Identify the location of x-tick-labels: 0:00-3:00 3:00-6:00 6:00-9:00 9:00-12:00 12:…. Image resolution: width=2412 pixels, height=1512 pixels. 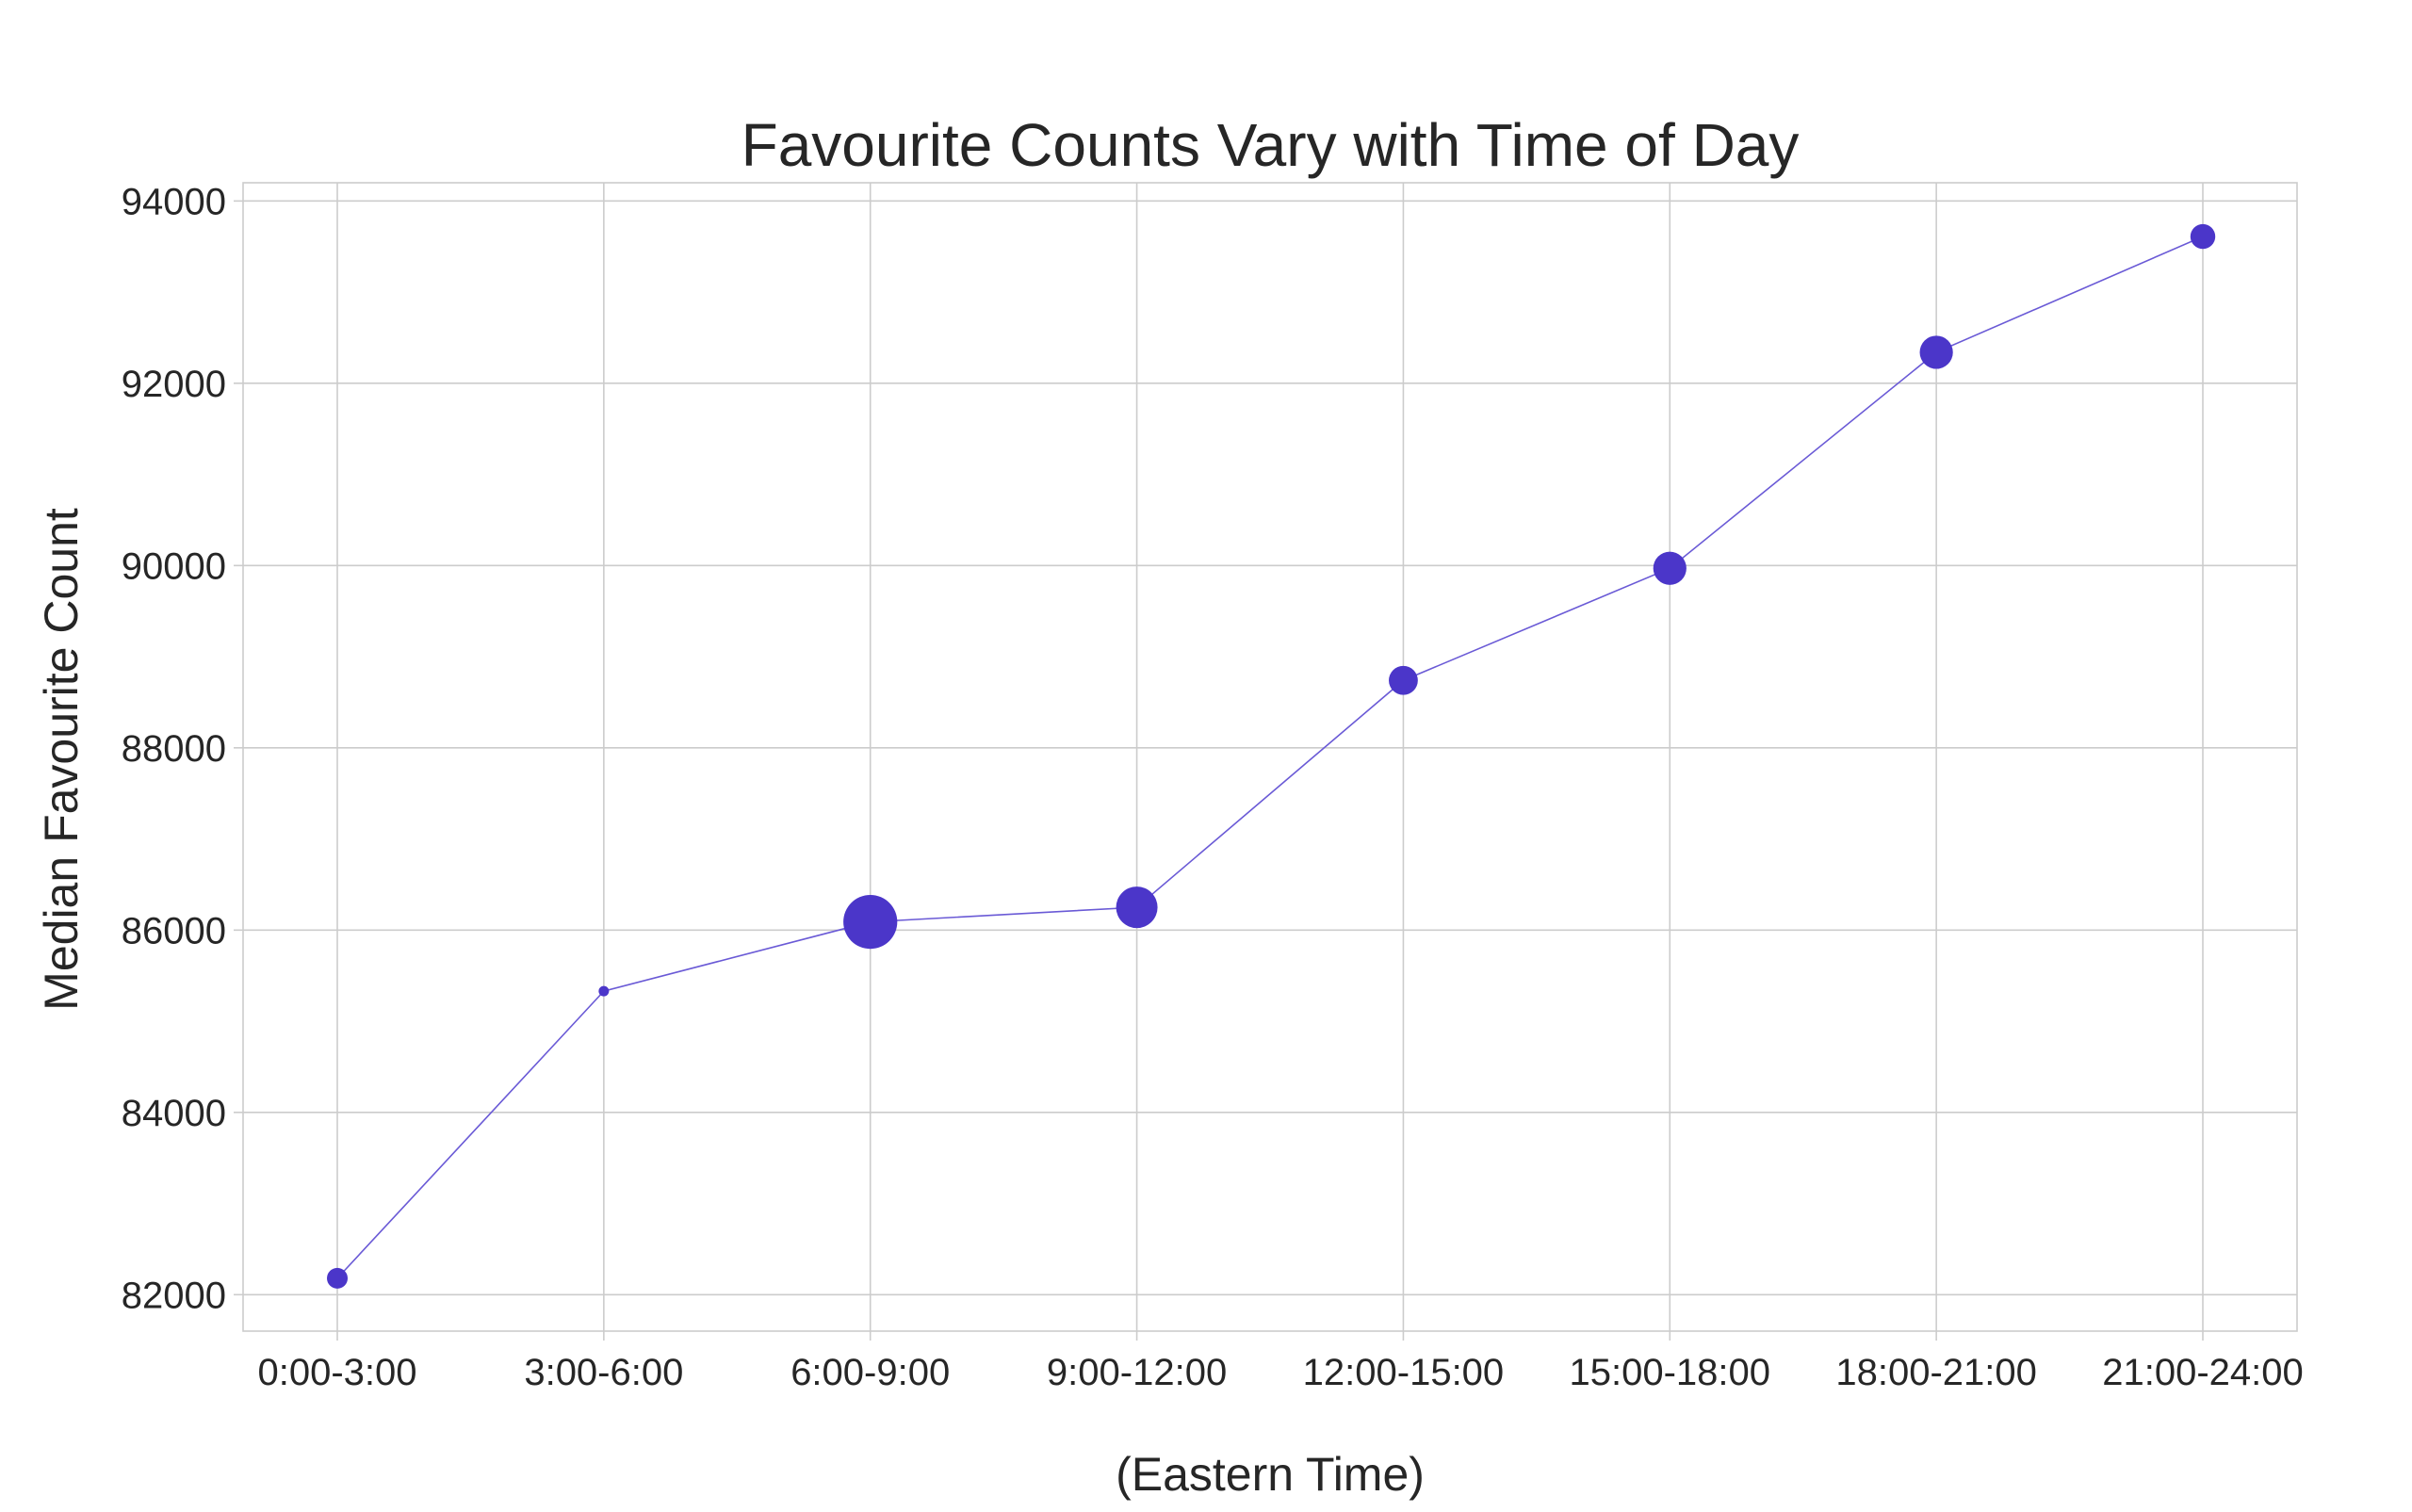
(1280, 1372).